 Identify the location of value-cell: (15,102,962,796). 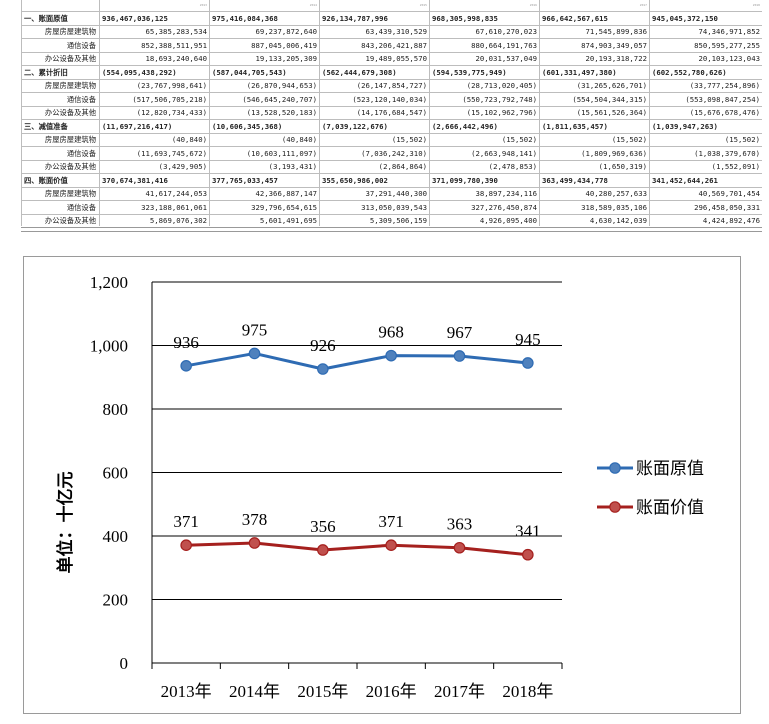
(484, 112).